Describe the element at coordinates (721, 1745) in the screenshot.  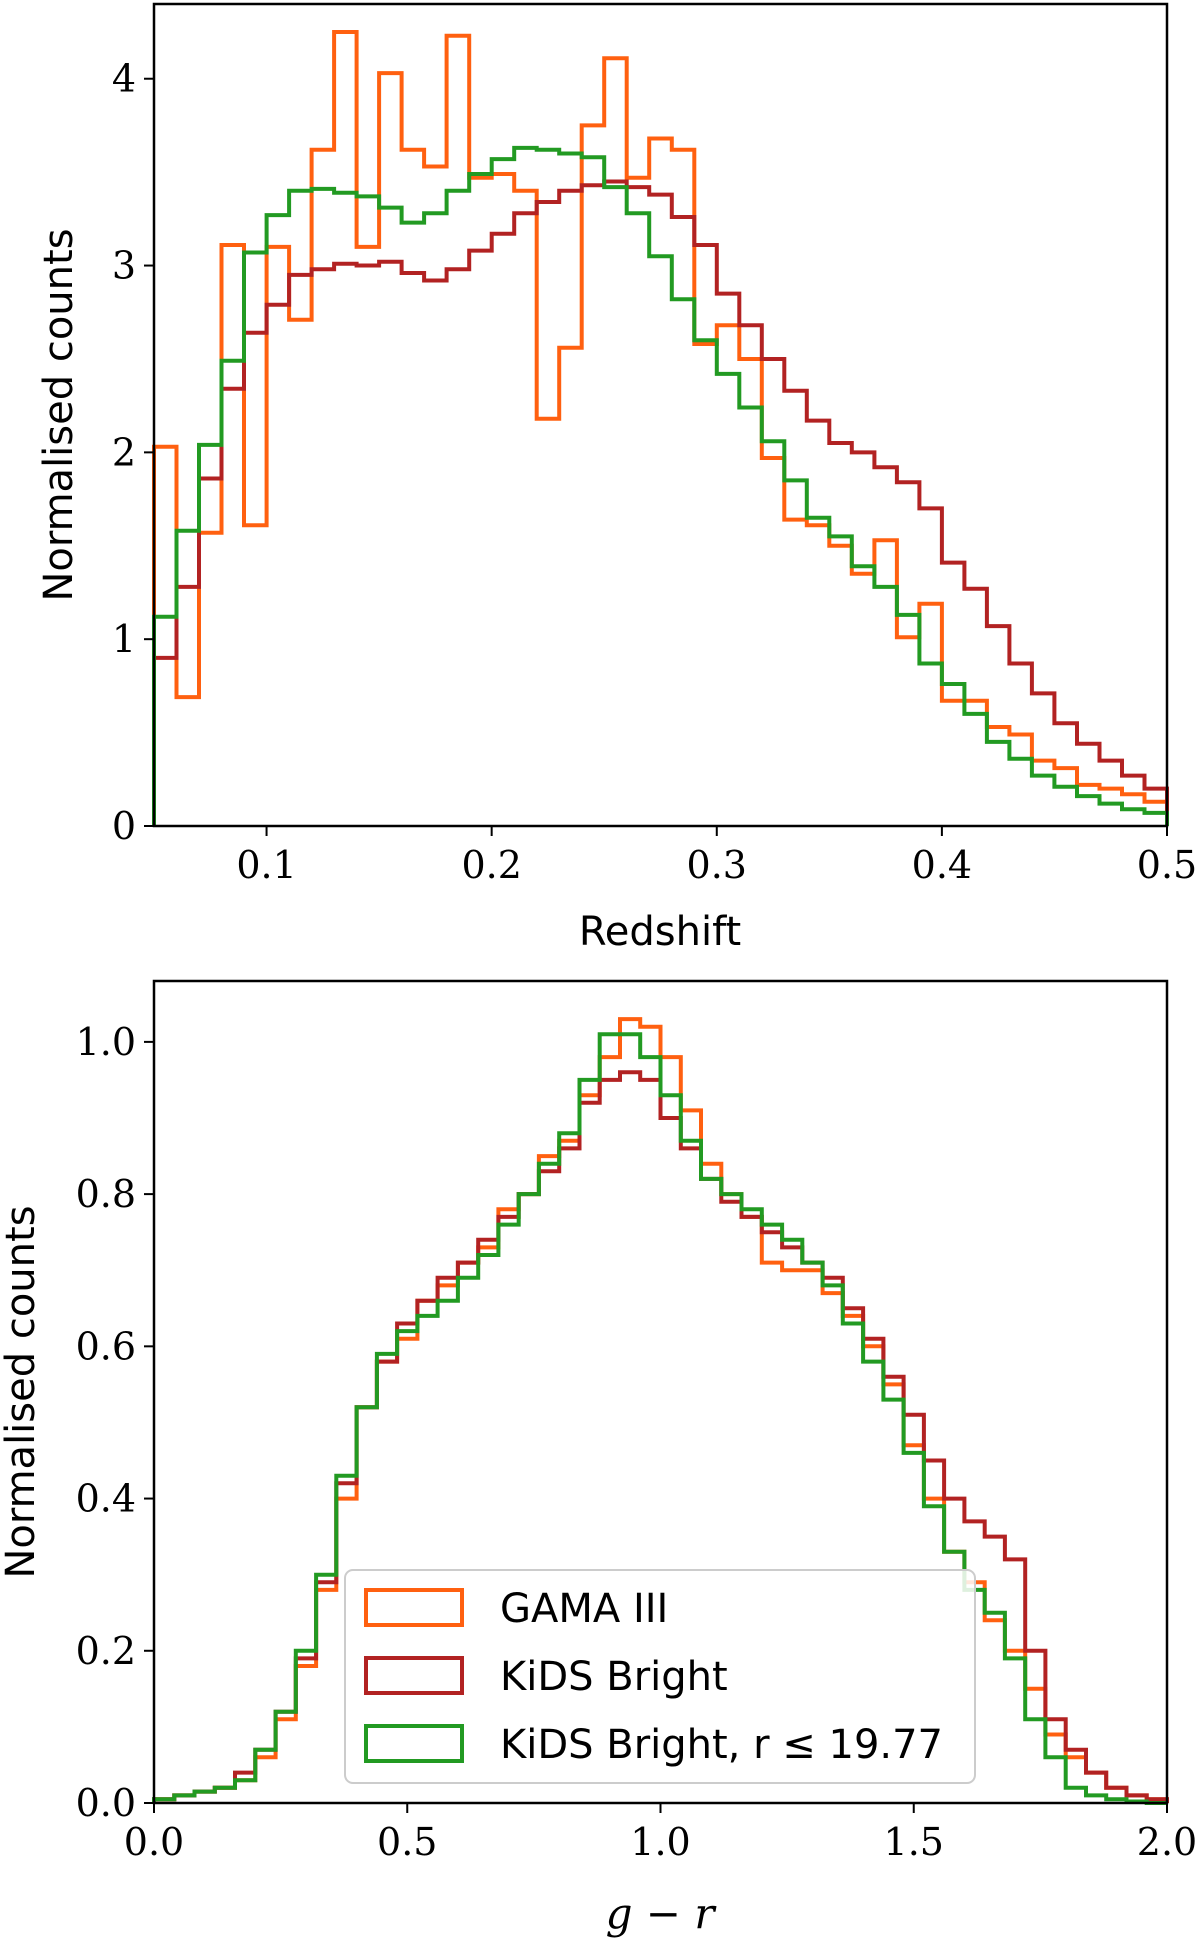
I see `legend-label-kids-cut: KiDS Bright, r ≤ 19.77` at that location.